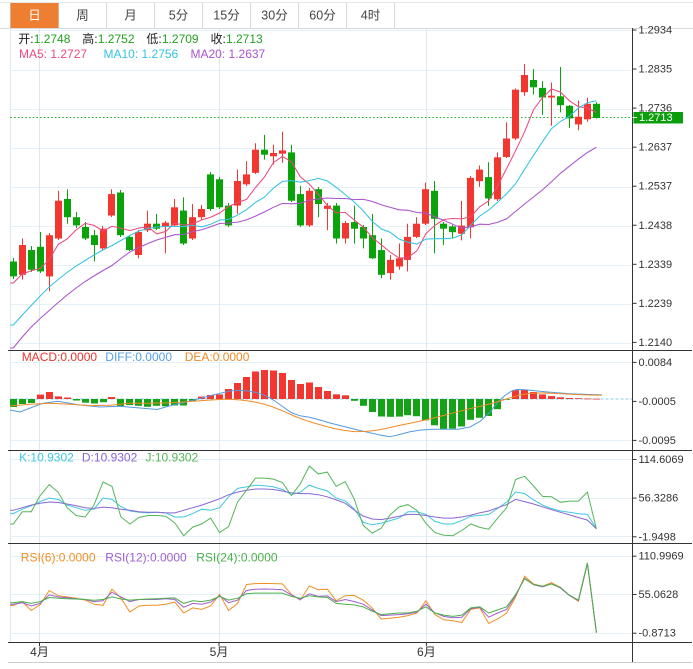 The height and width of the screenshot is (669, 693). I want to click on svg-text: J:10.9302, so click(172, 458).